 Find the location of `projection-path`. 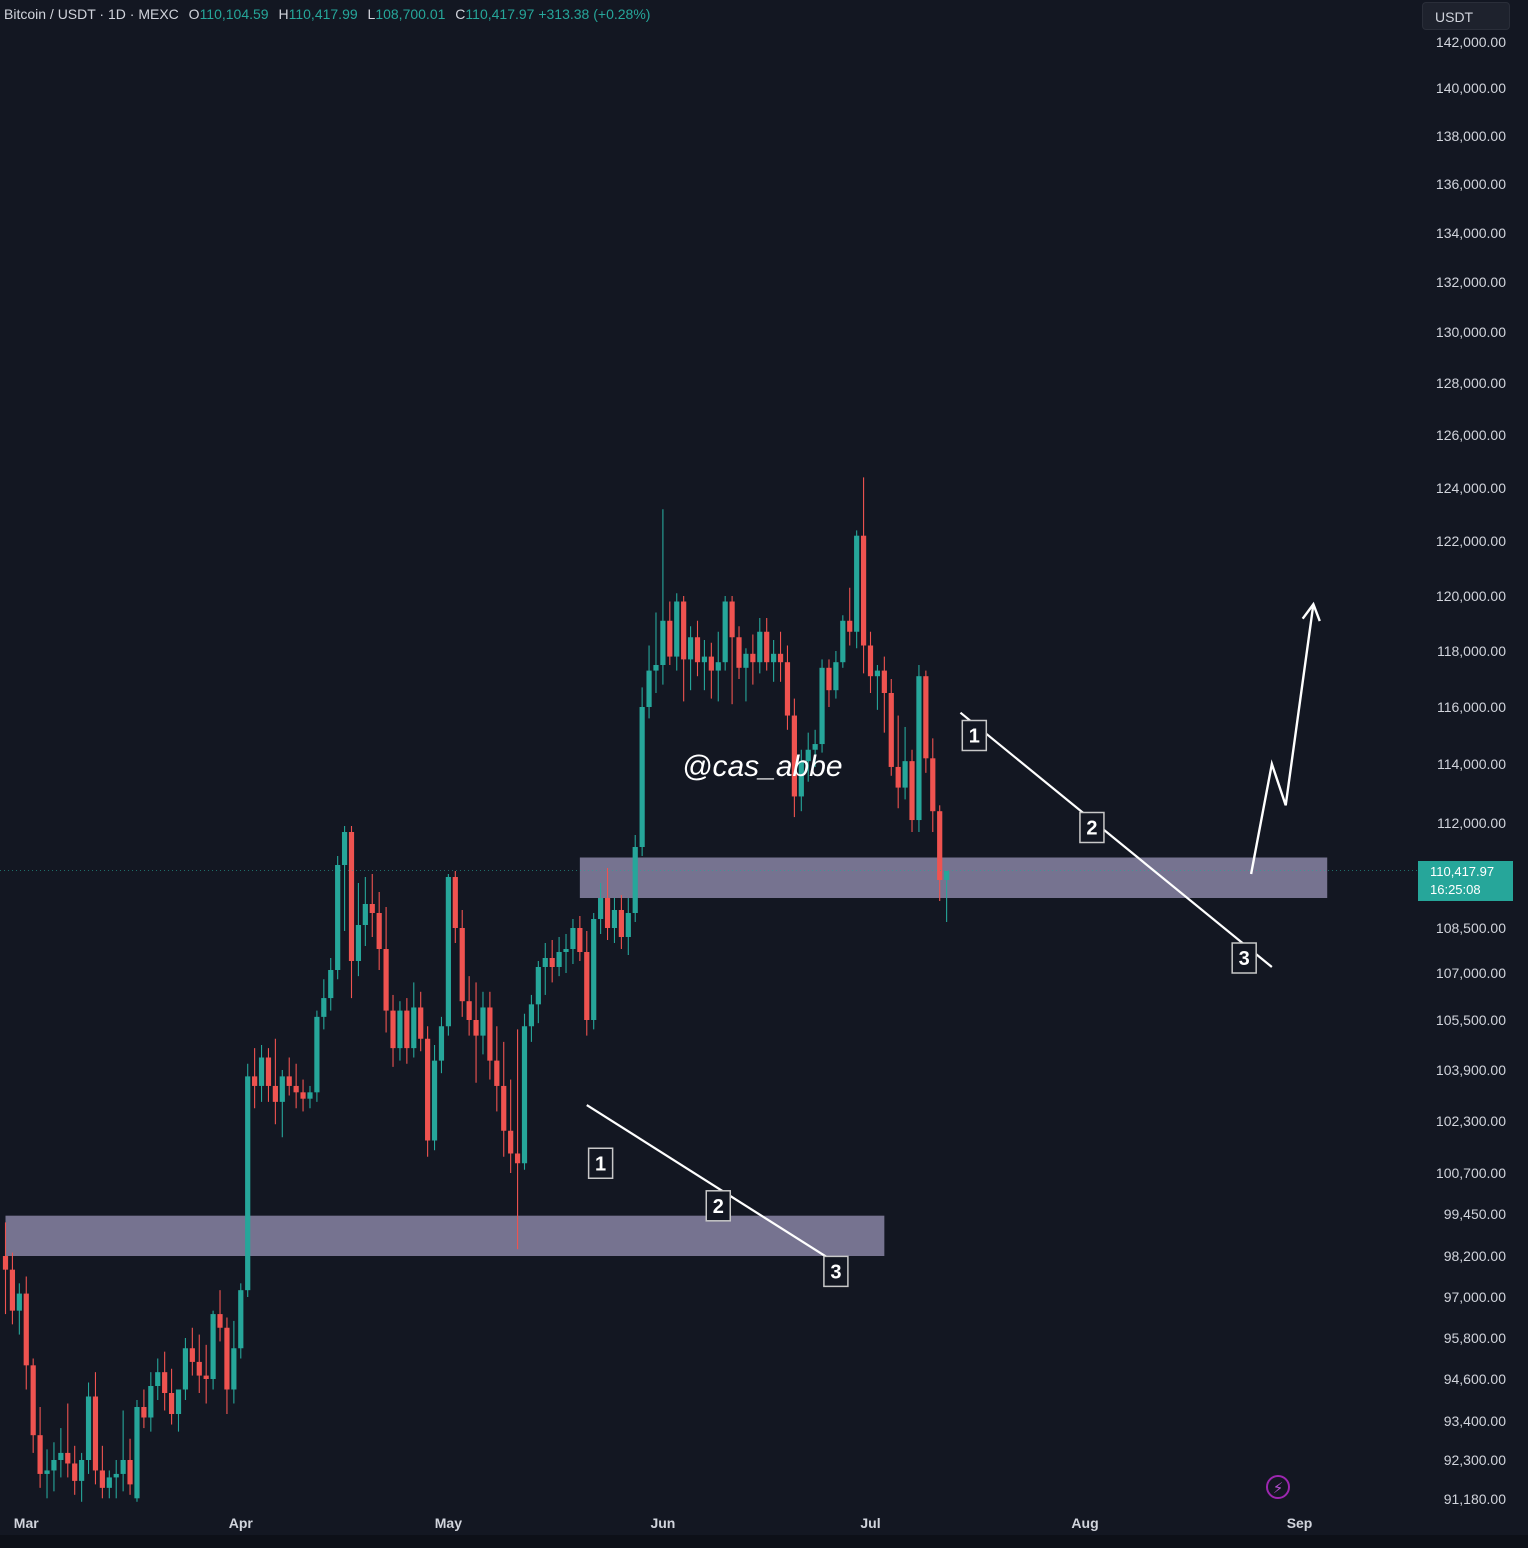

projection-path is located at coordinates (1282, 739).